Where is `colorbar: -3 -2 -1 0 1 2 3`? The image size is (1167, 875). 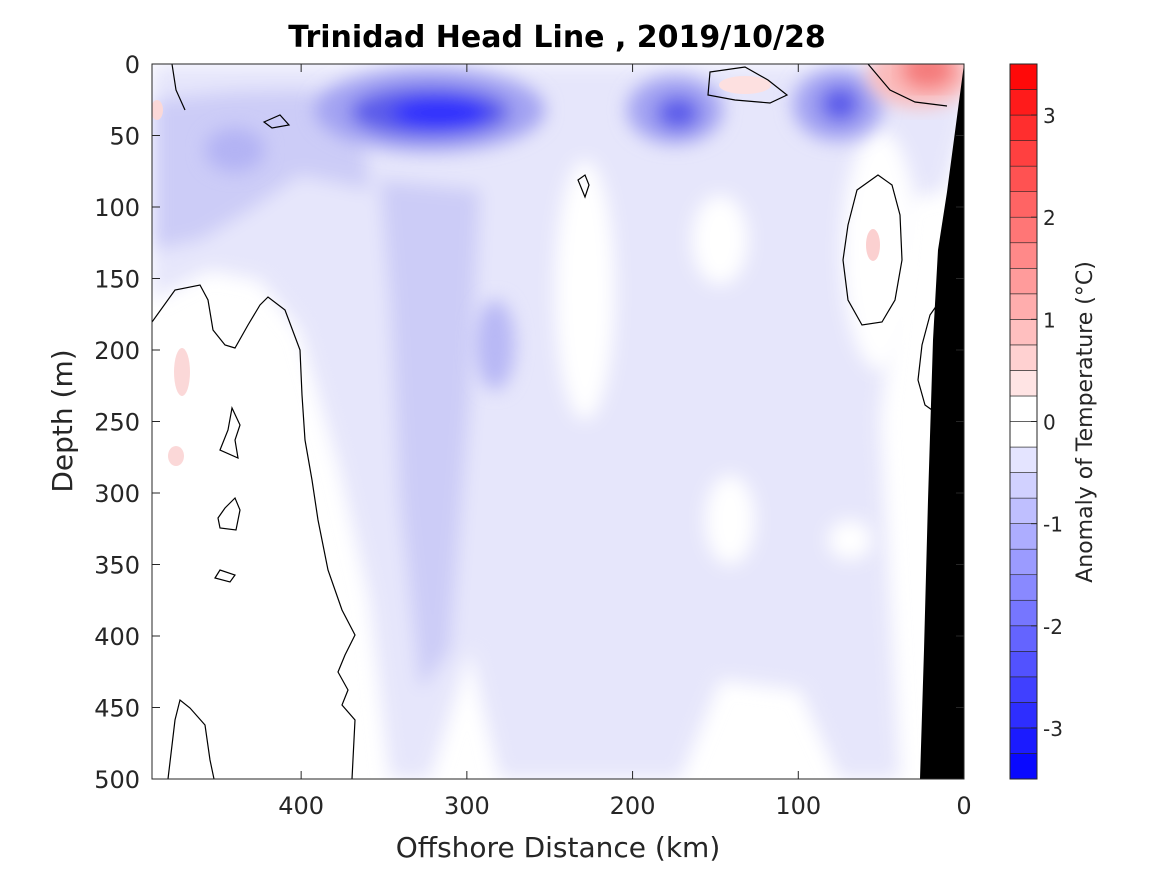 colorbar: -3 -2 -1 0 1 2 3 is located at coordinates (1036, 421).